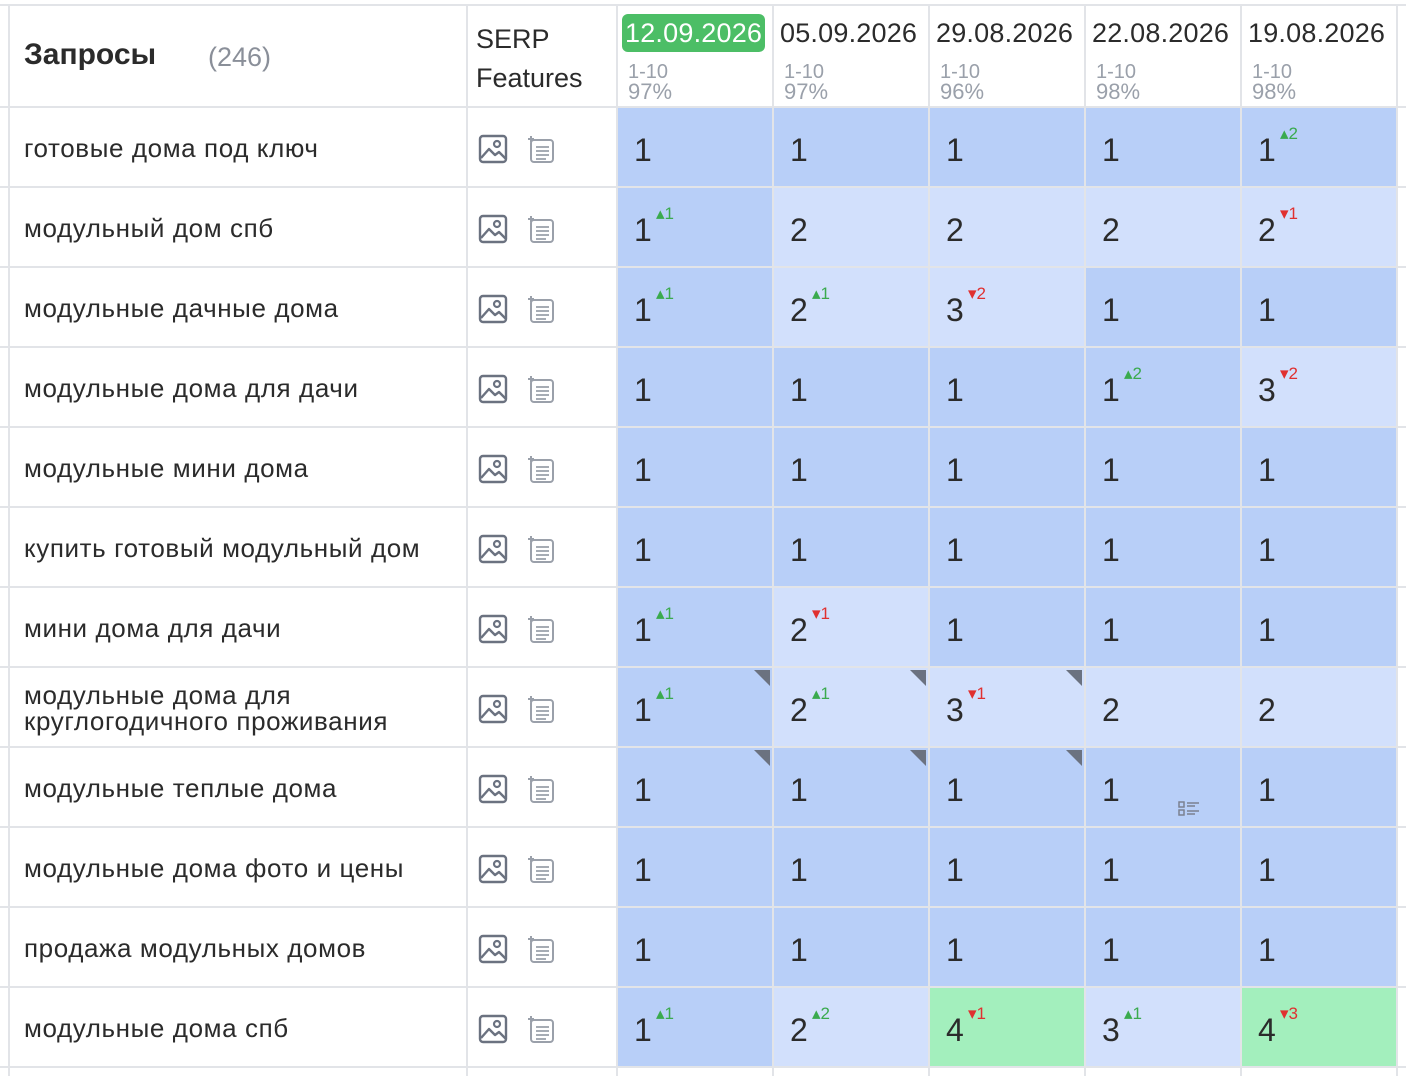  I want to click on date-column-header: 05.09.2026 1-10 97%, so click(851, 56).